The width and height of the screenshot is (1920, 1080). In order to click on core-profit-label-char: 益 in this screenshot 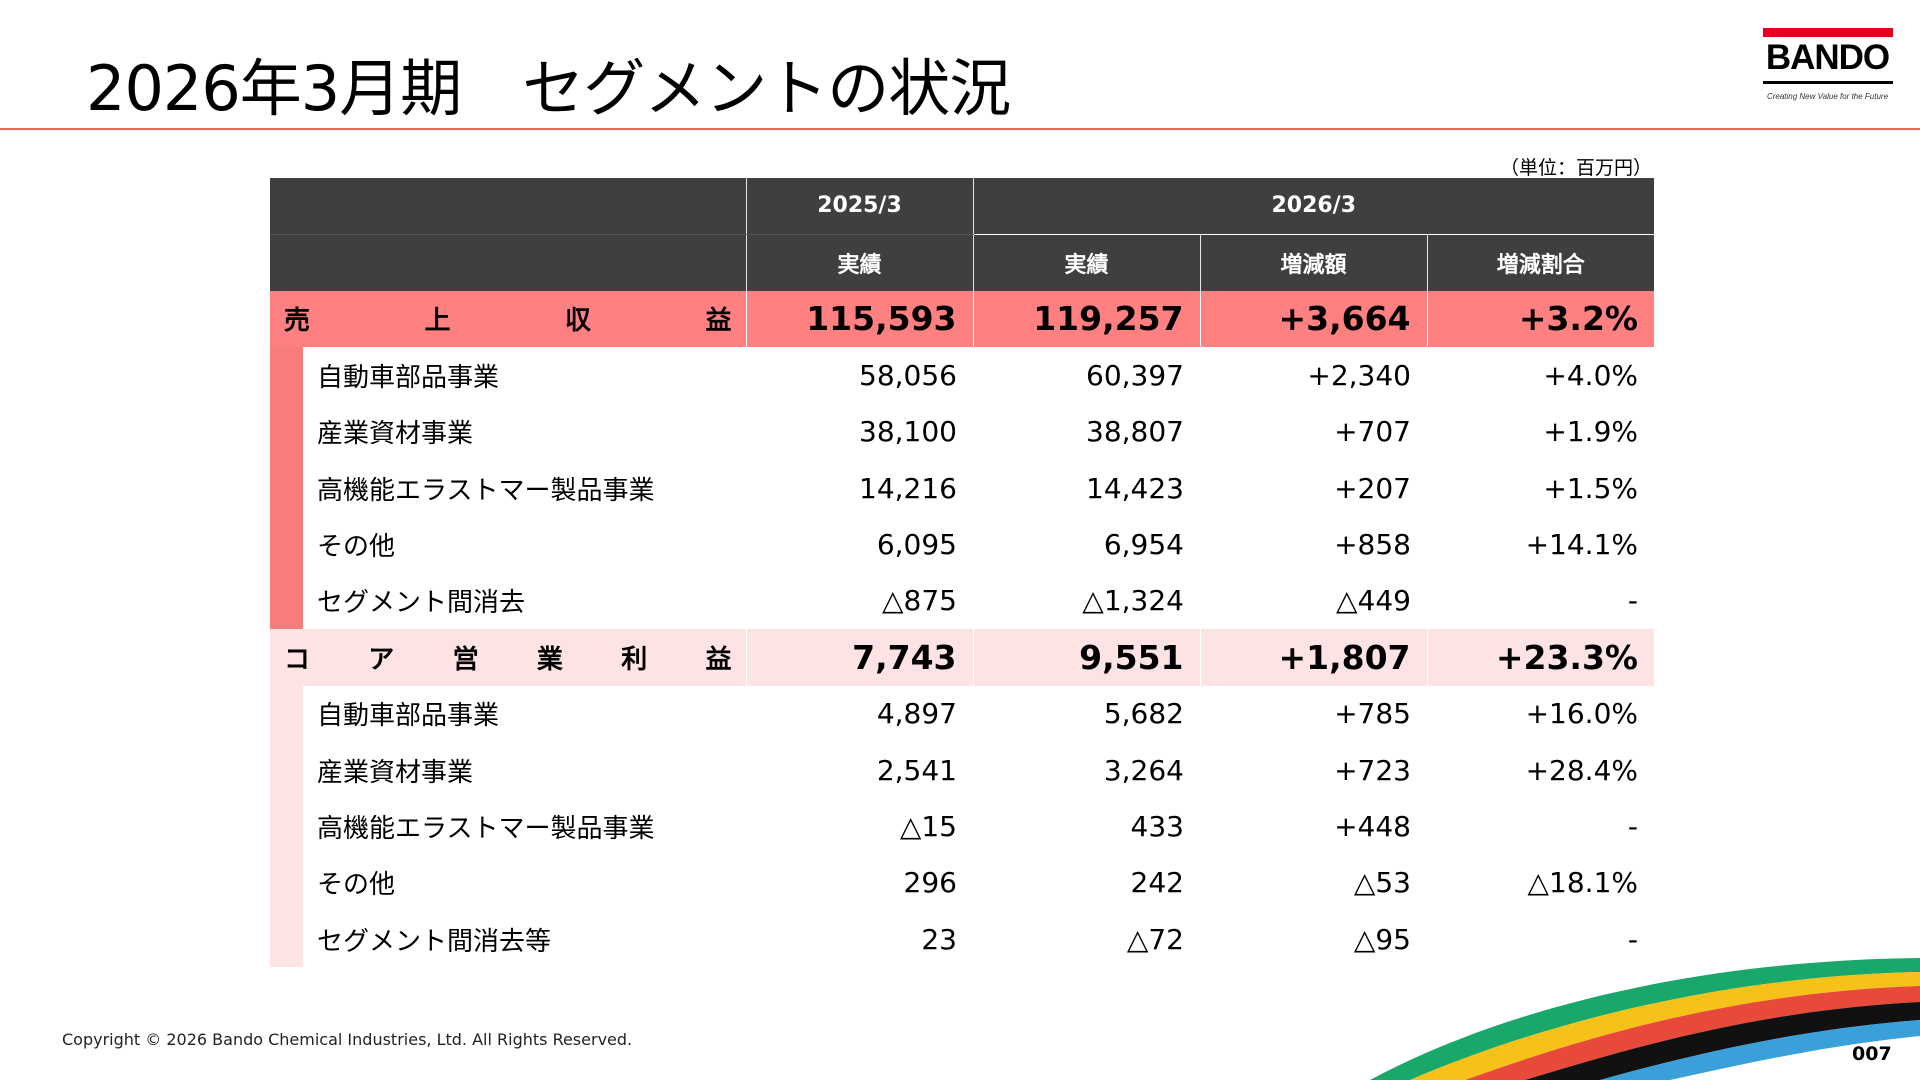, I will do `click(718, 659)`.